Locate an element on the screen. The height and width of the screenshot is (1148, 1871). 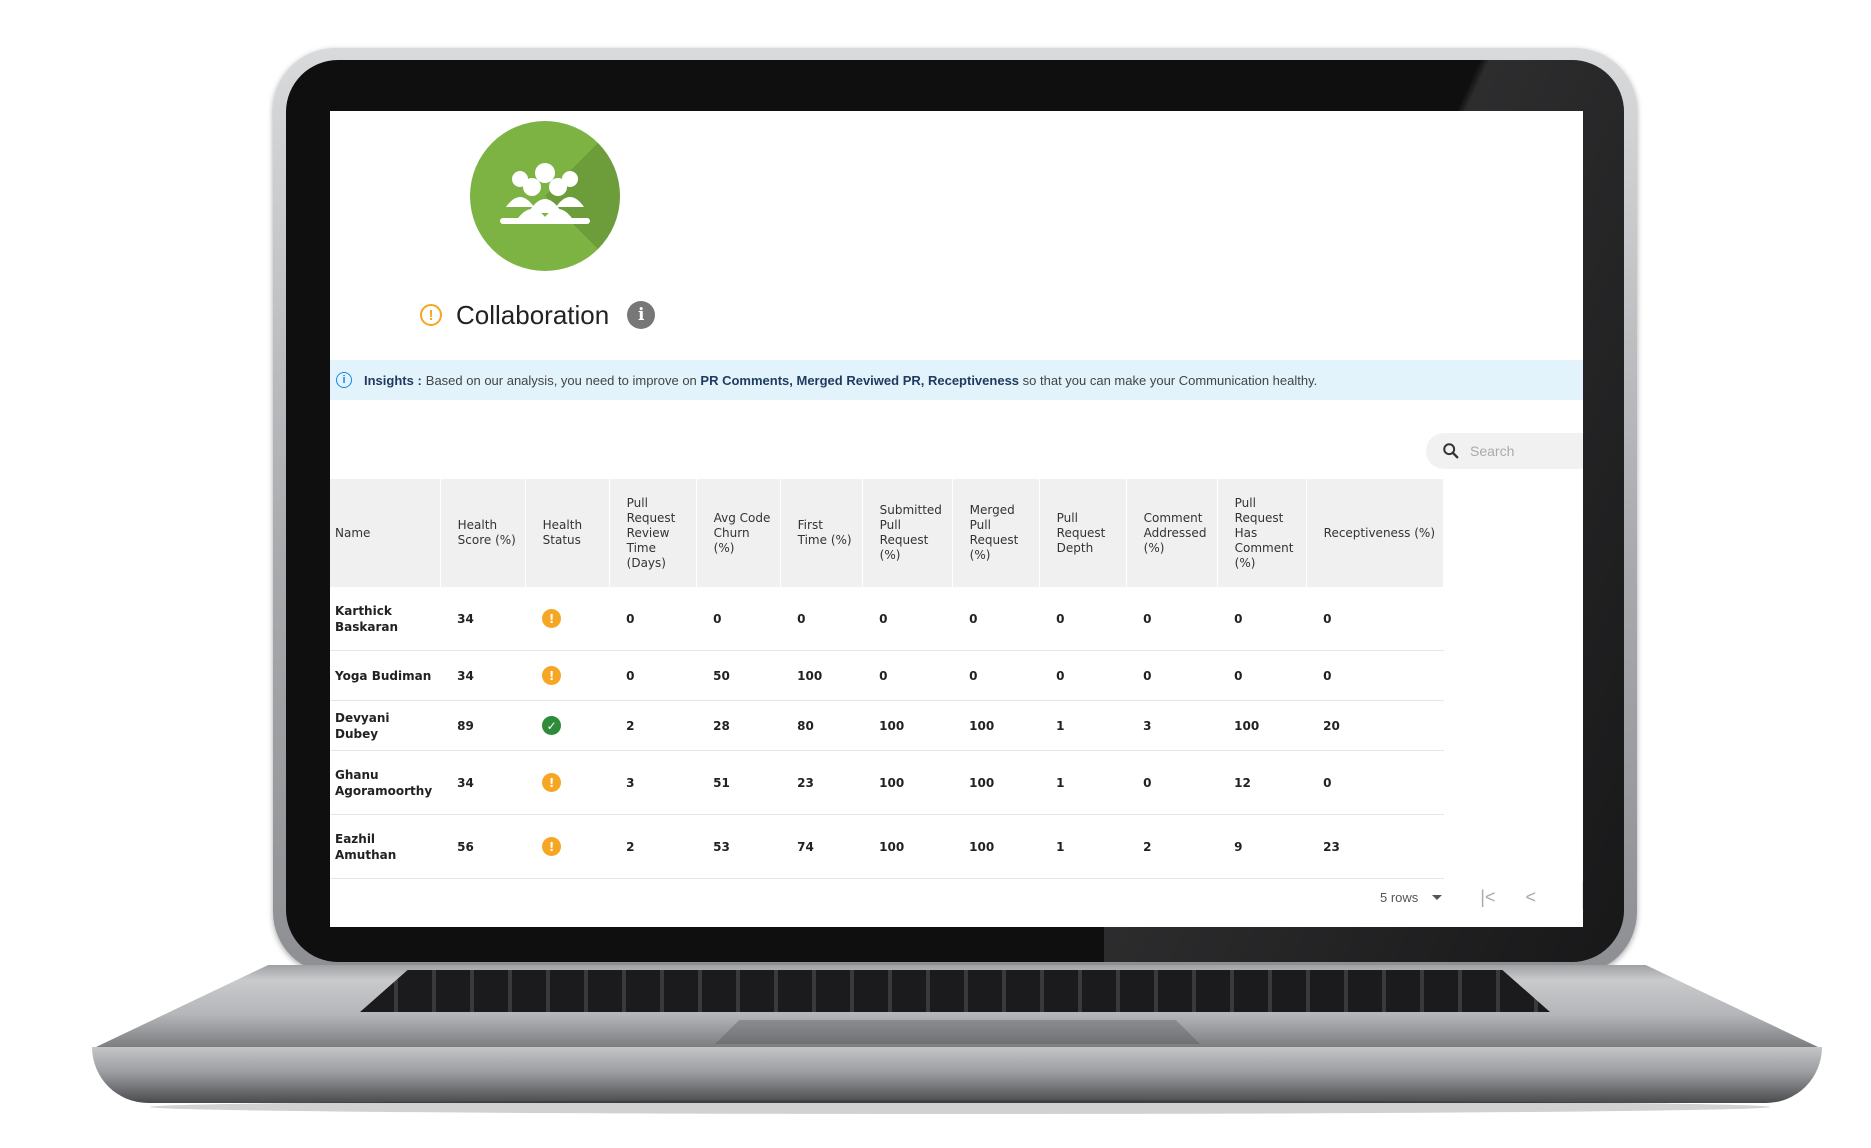
cell-first-time: 80 is located at coordinates (821, 725).